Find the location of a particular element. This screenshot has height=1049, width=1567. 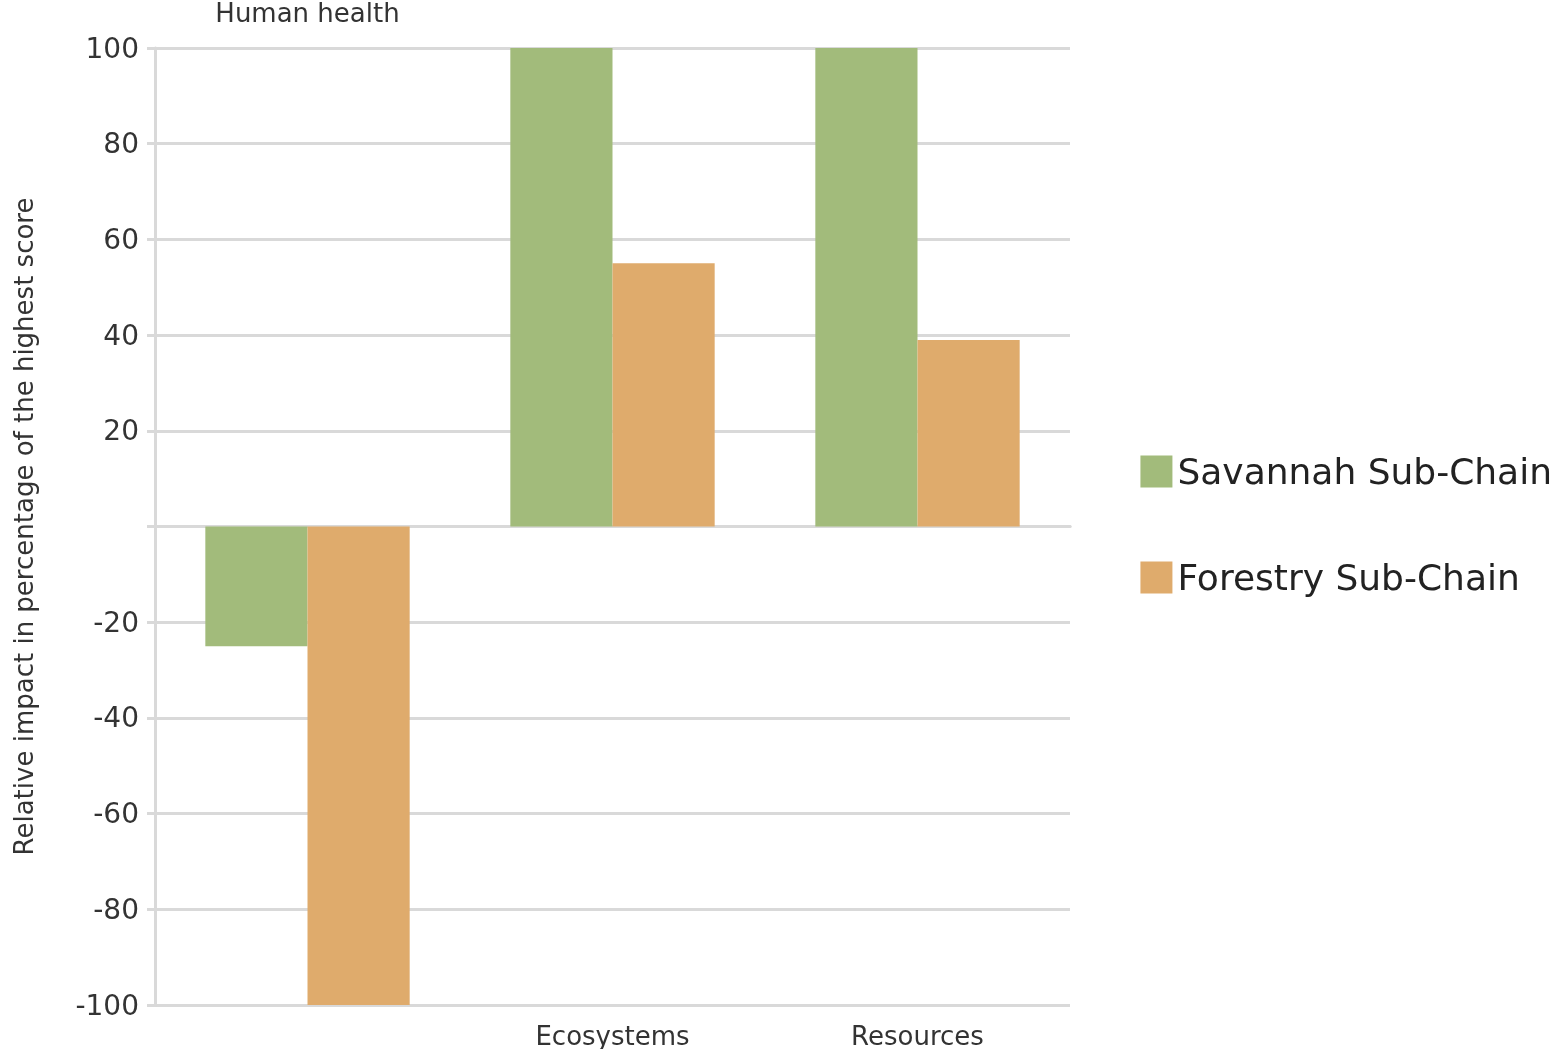

x-tick-label: Resources is located at coordinates (917, 1035).